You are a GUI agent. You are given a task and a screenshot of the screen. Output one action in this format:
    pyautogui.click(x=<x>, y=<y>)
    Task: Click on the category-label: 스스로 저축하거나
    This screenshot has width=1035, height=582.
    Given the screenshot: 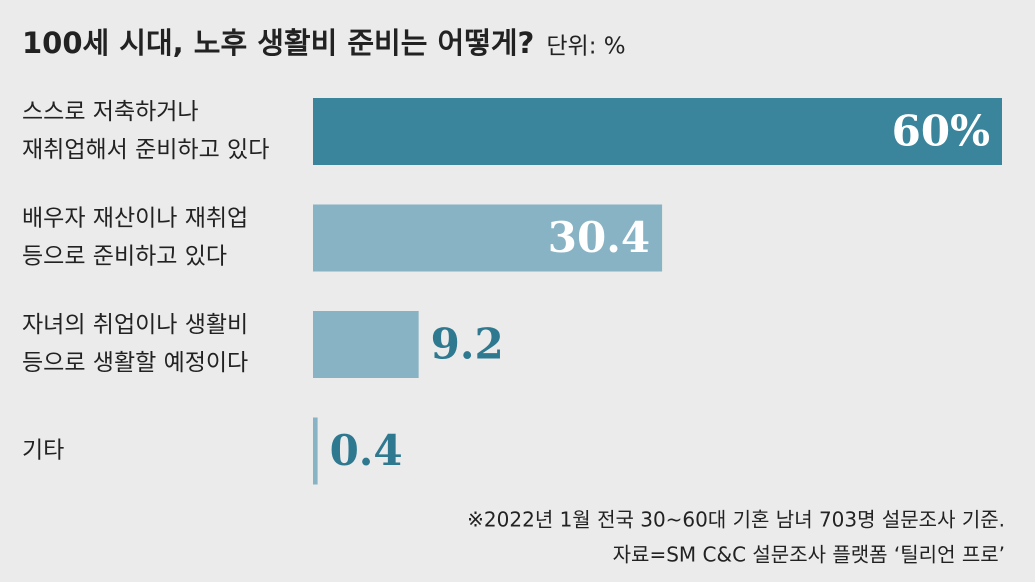 What is the action you would take?
    pyautogui.click(x=110, y=112)
    